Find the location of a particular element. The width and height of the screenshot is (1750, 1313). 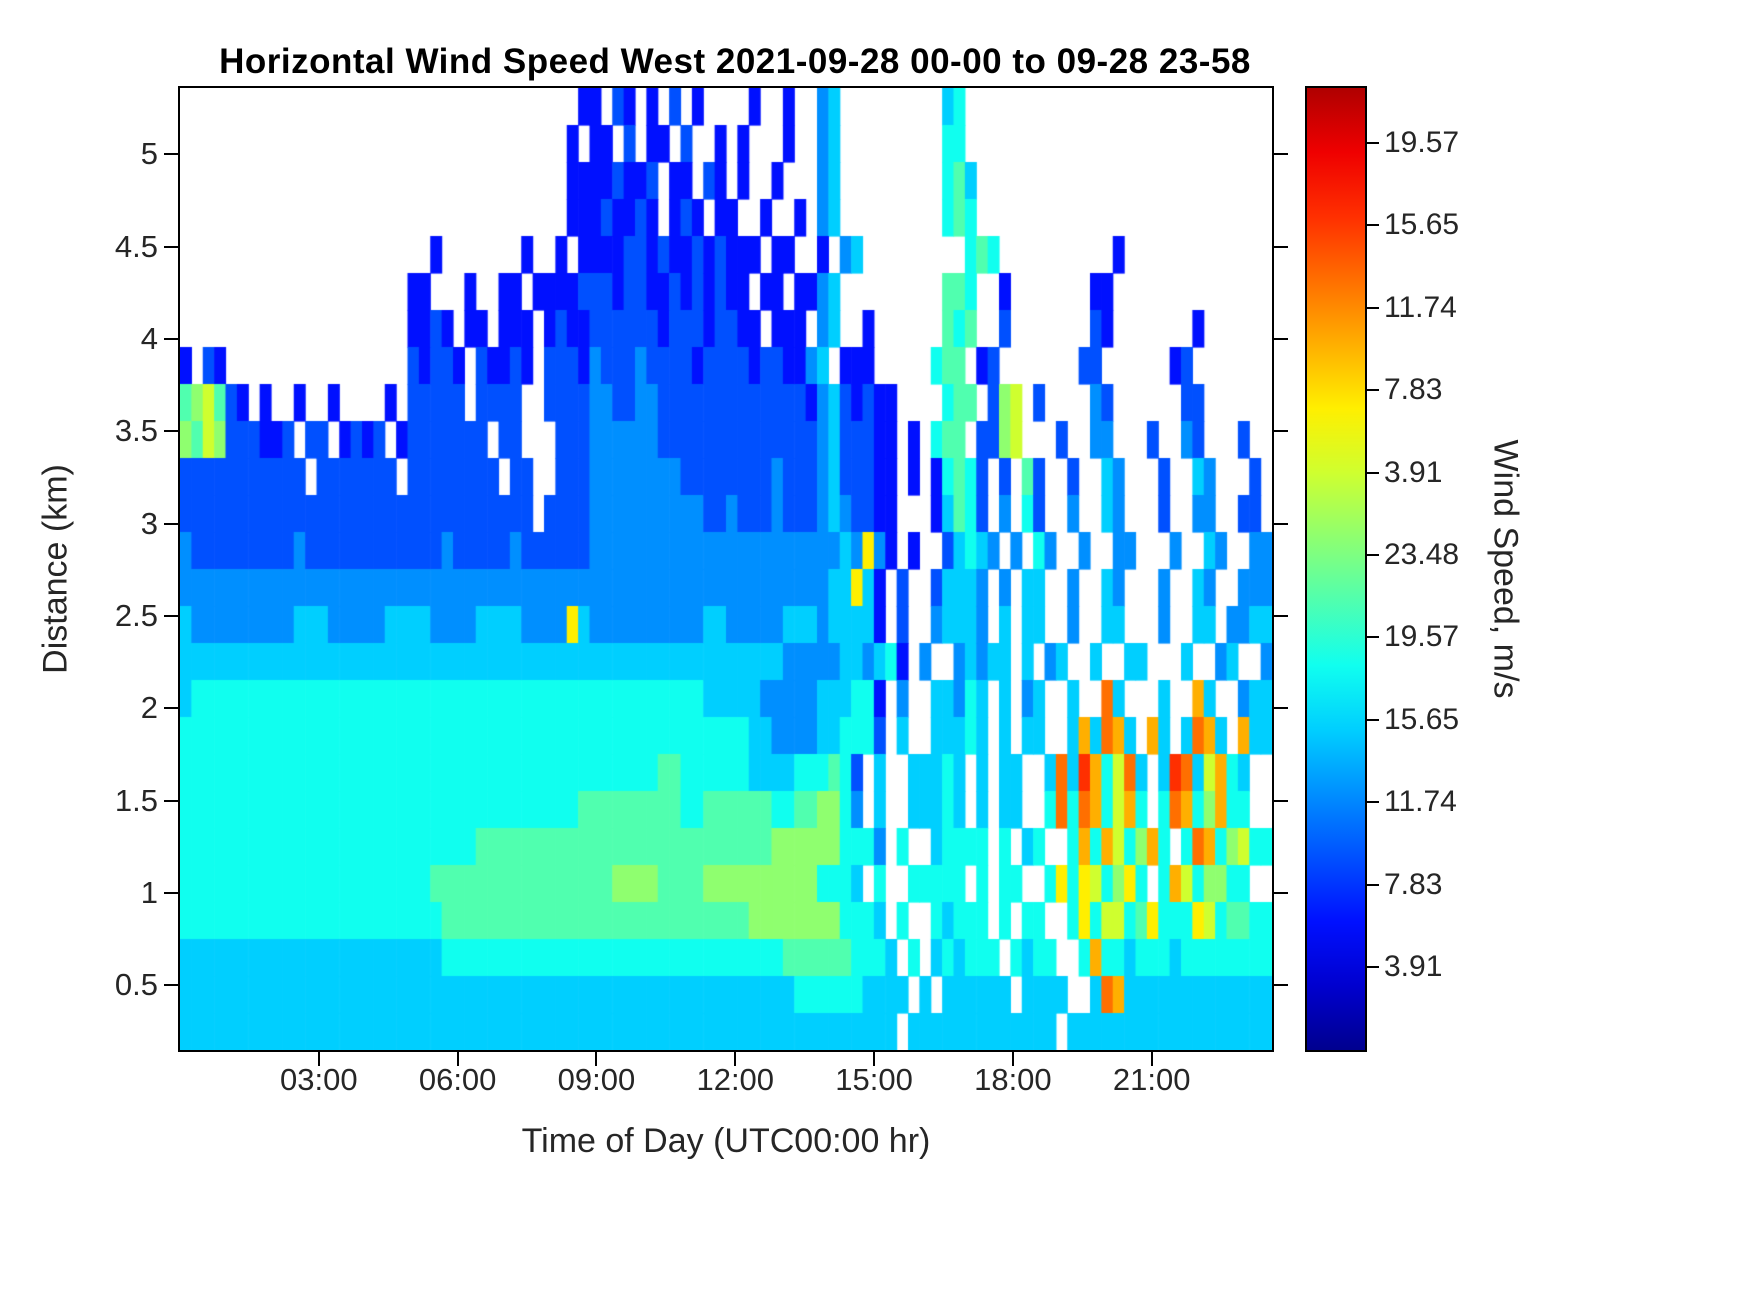

y-tick-label: 2 is located at coordinates (149, 708).